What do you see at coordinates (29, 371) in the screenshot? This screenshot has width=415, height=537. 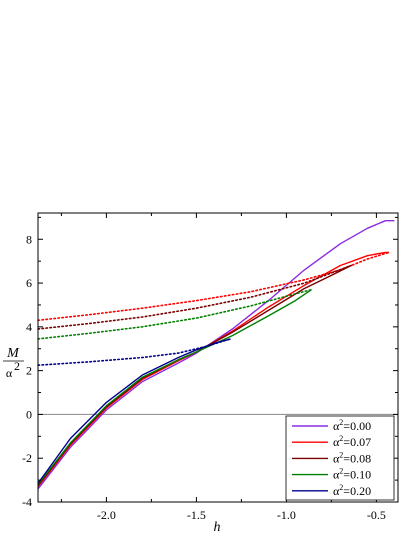 I see `y-tick-label: 2` at bounding box center [29, 371].